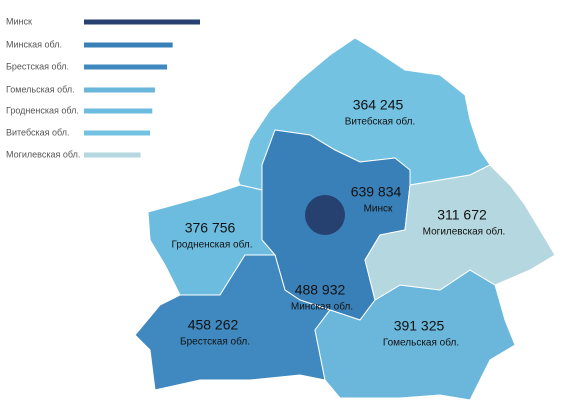 The height and width of the screenshot is (417, 583). Describe the element at coordinates (325, 215) in the screenshot. I see `city-marker` at that location.